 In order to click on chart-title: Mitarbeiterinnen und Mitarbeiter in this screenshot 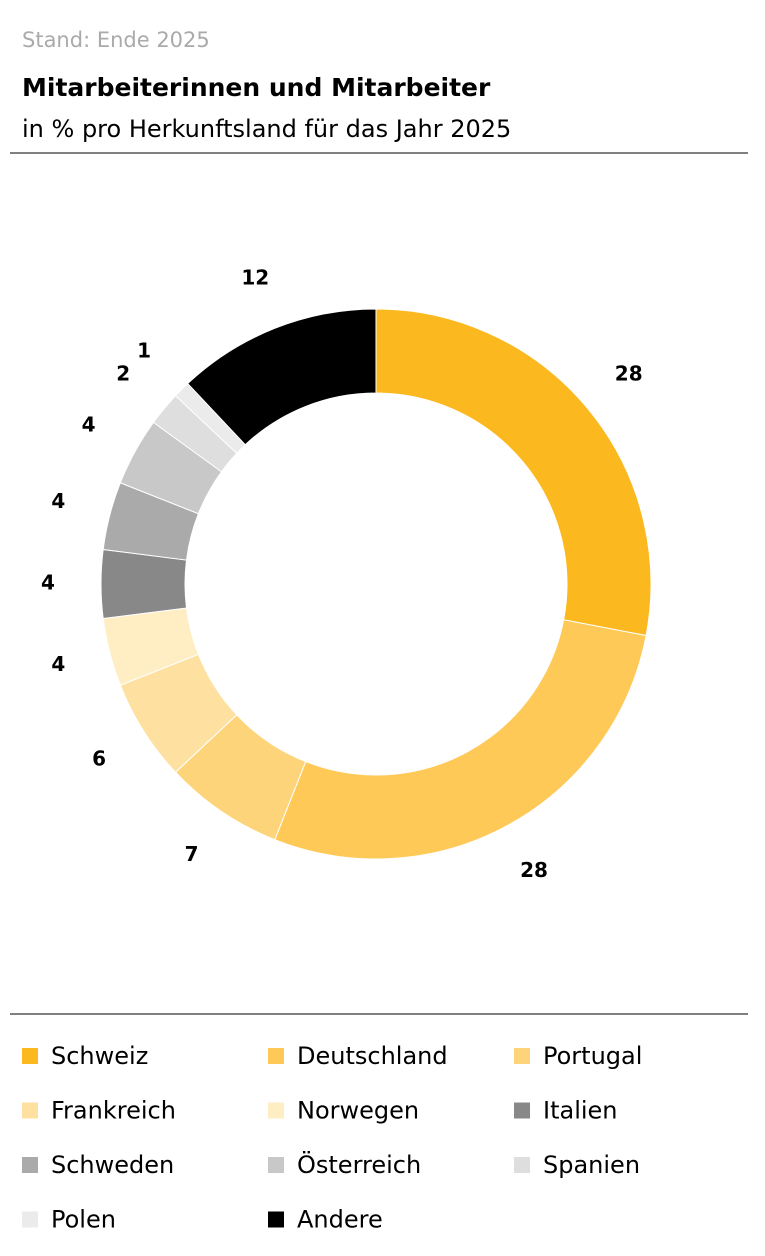, I will do `click(256, 87)`.